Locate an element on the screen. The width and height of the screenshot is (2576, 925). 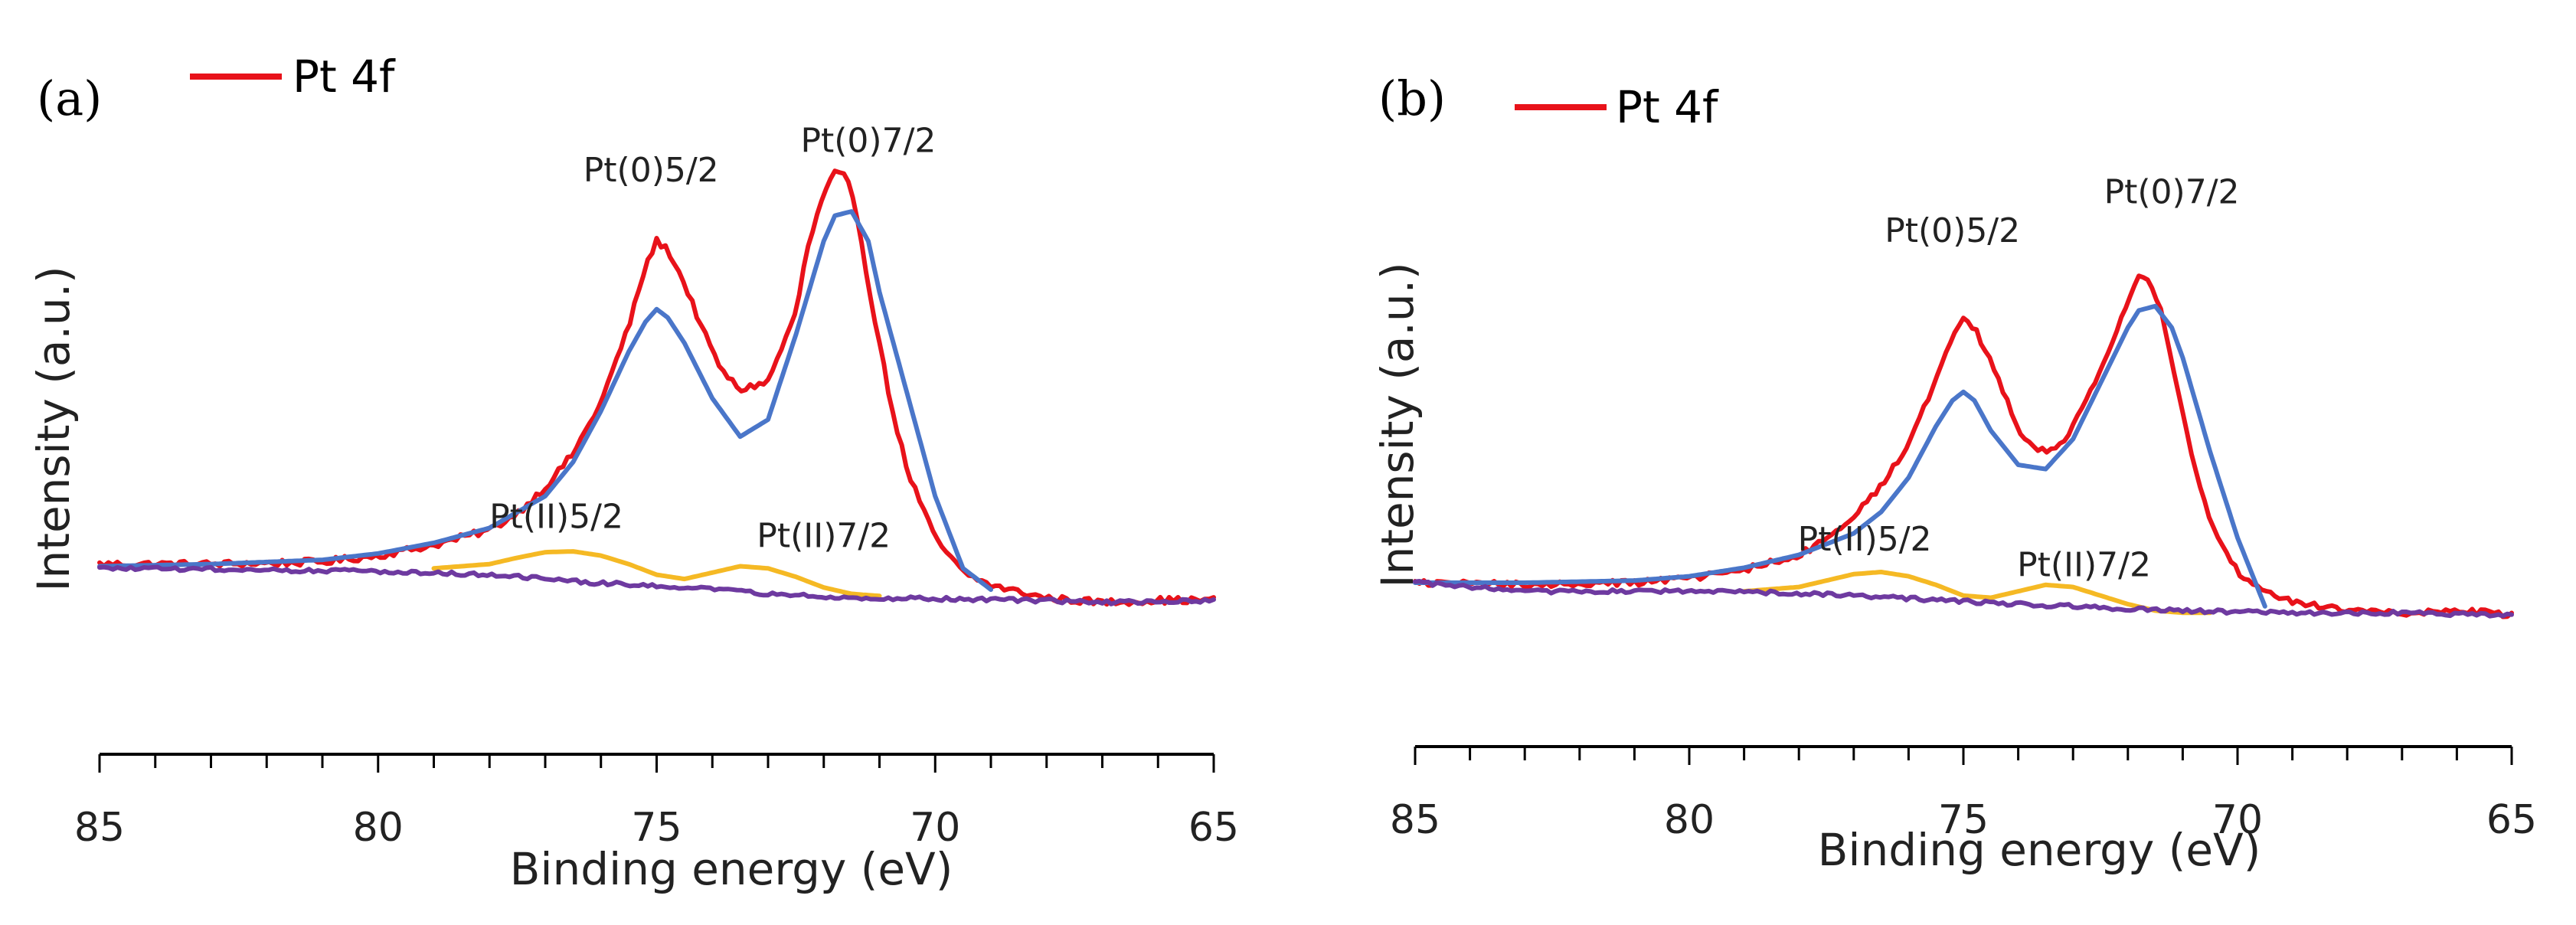
panel-b-x-ticks: 85 80 75 70 65 is located at coordinates (1963, 795).